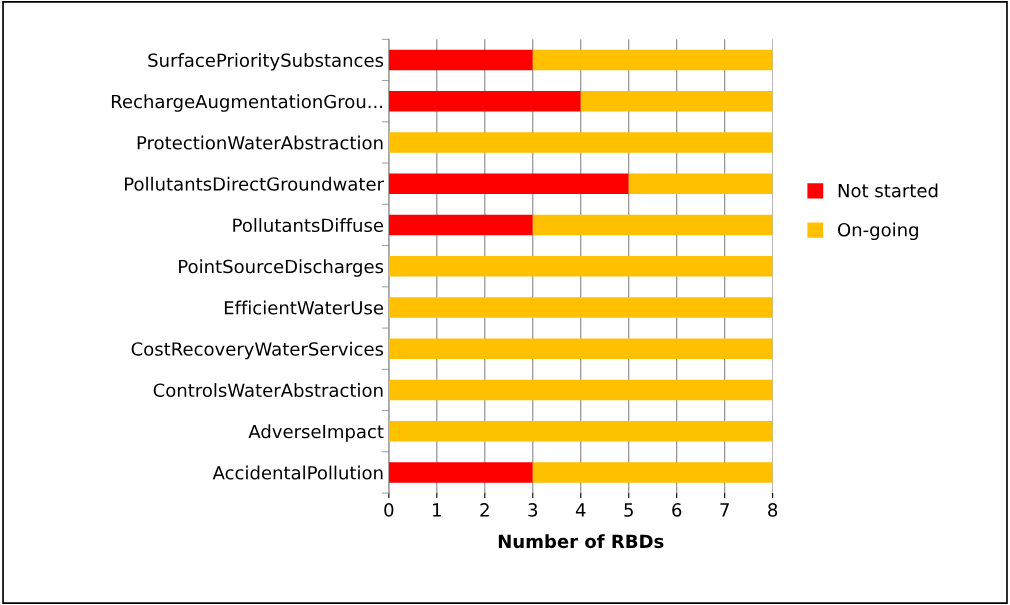 This screenshot has width=1010, height=605. What do you see at coordinates (389, 510) in the screenshot?
I see `x-tick-label: 0` at bounding box center [389, 510].